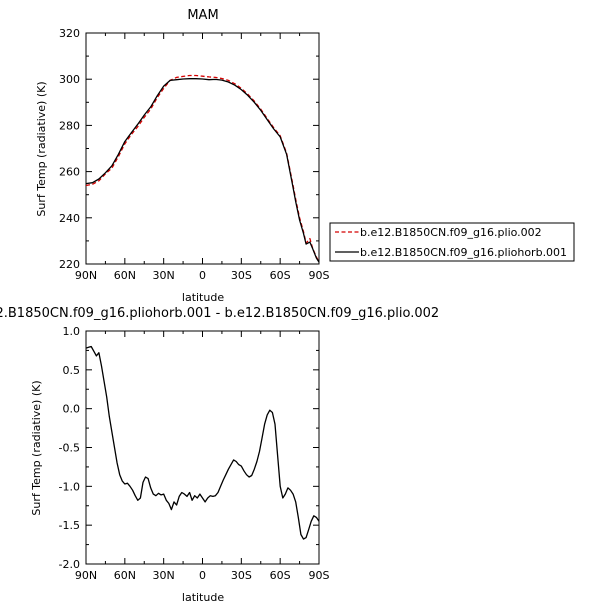 This screenshot has width=609, height=609. Describe the element at coordinates (164, 275) in the screenshot. I see `top-x-tick-label: 30N` at that location.